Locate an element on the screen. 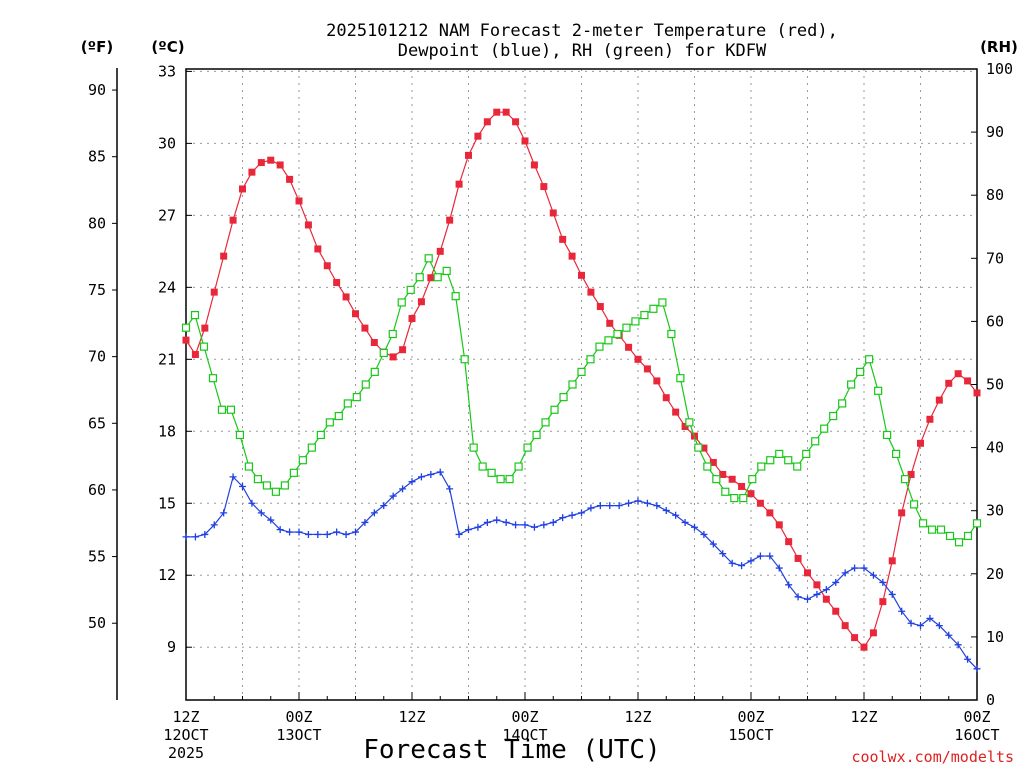 This screenshot has height=768, width=1024. celsius-unit-label: (ºC) is located at coordinates (167, 47).